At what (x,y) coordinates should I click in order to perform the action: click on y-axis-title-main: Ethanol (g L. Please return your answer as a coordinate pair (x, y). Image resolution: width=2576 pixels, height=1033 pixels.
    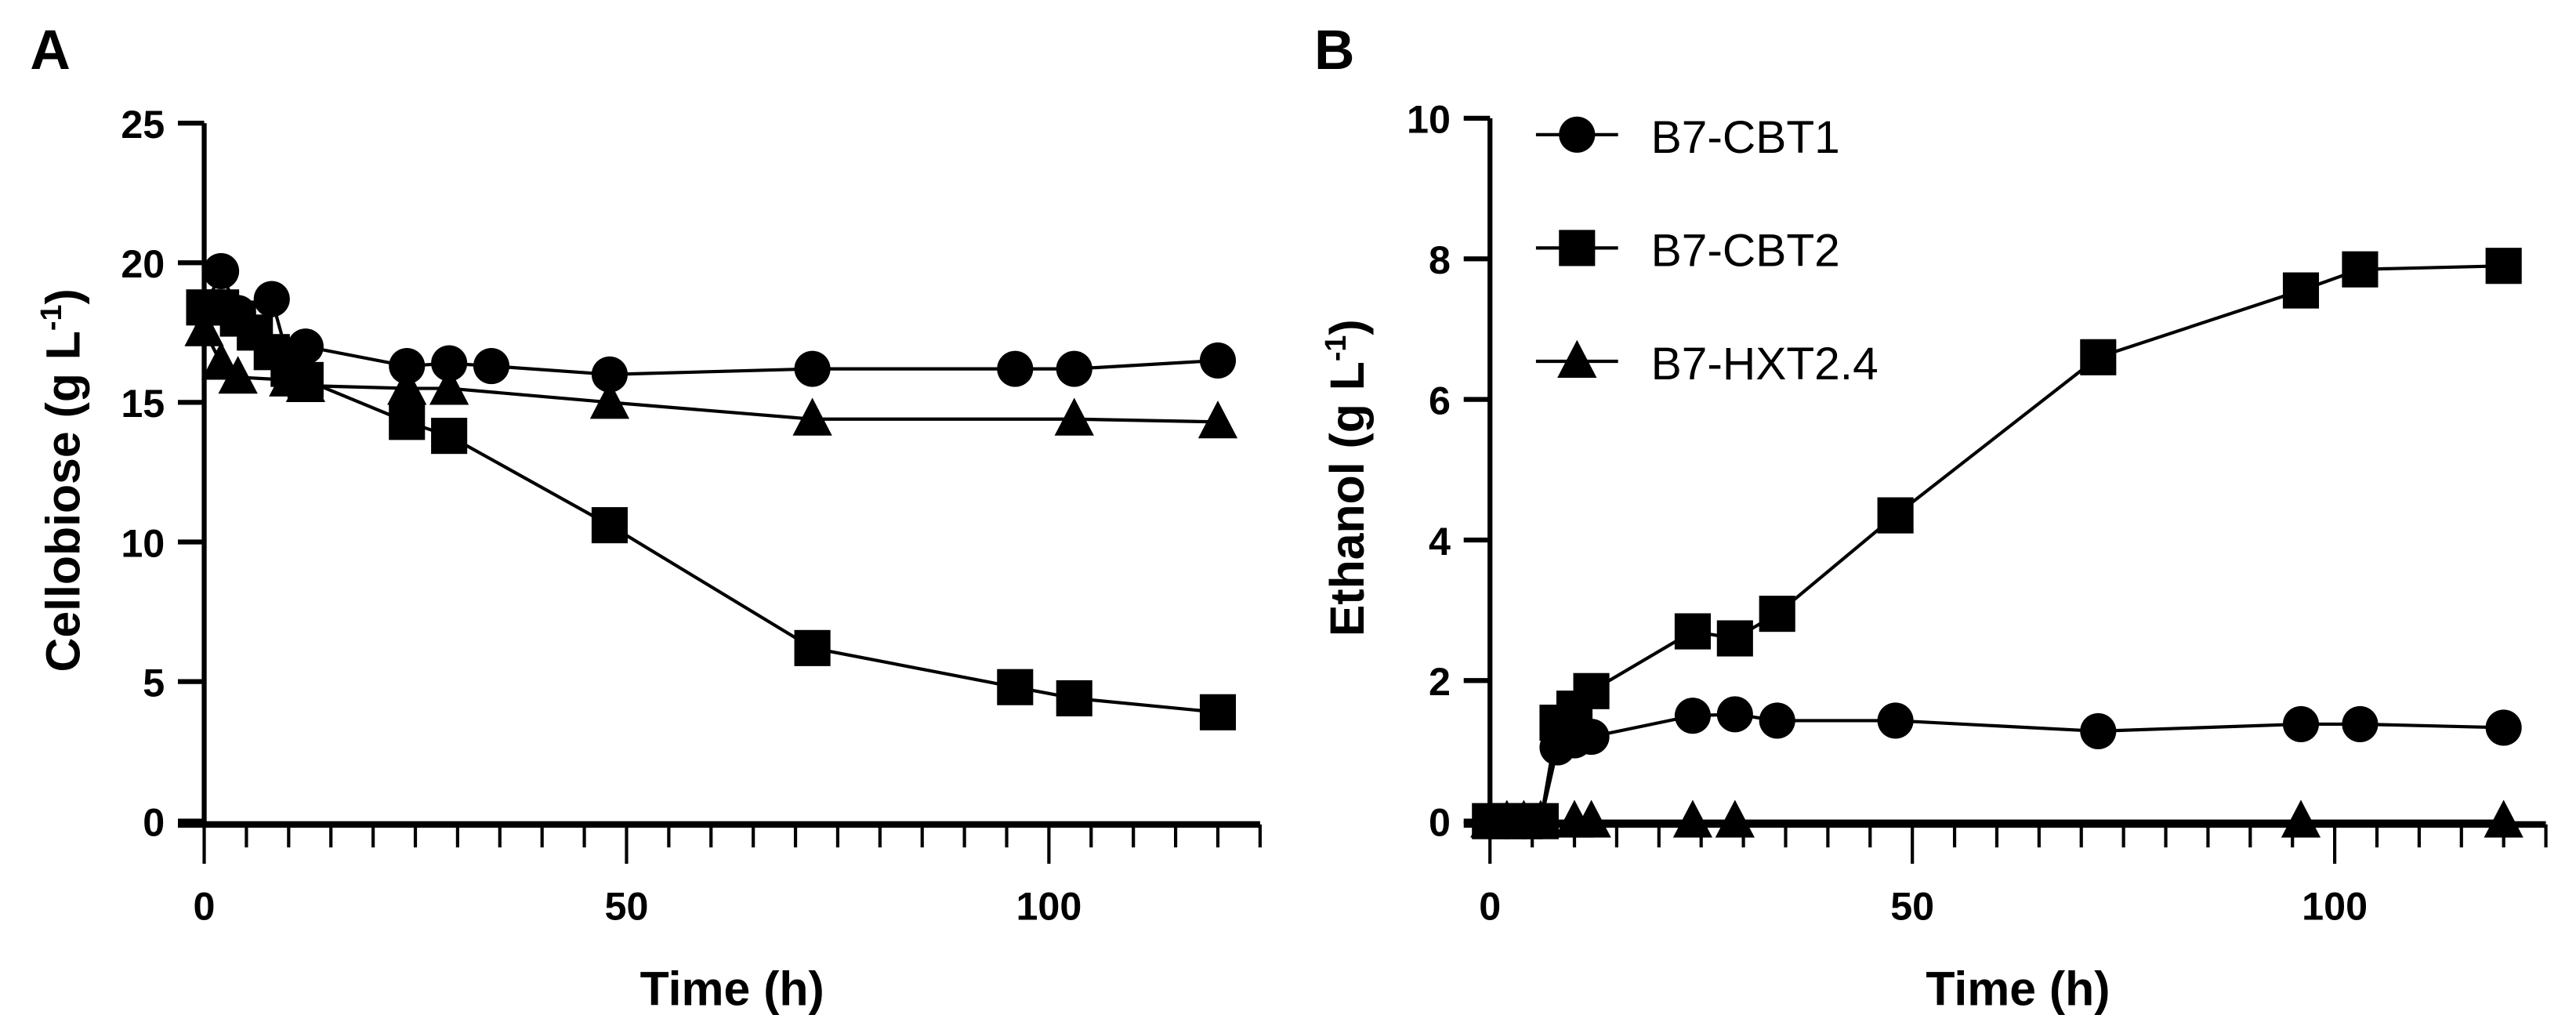
    Looking at the image, I should click on (1347, 499).